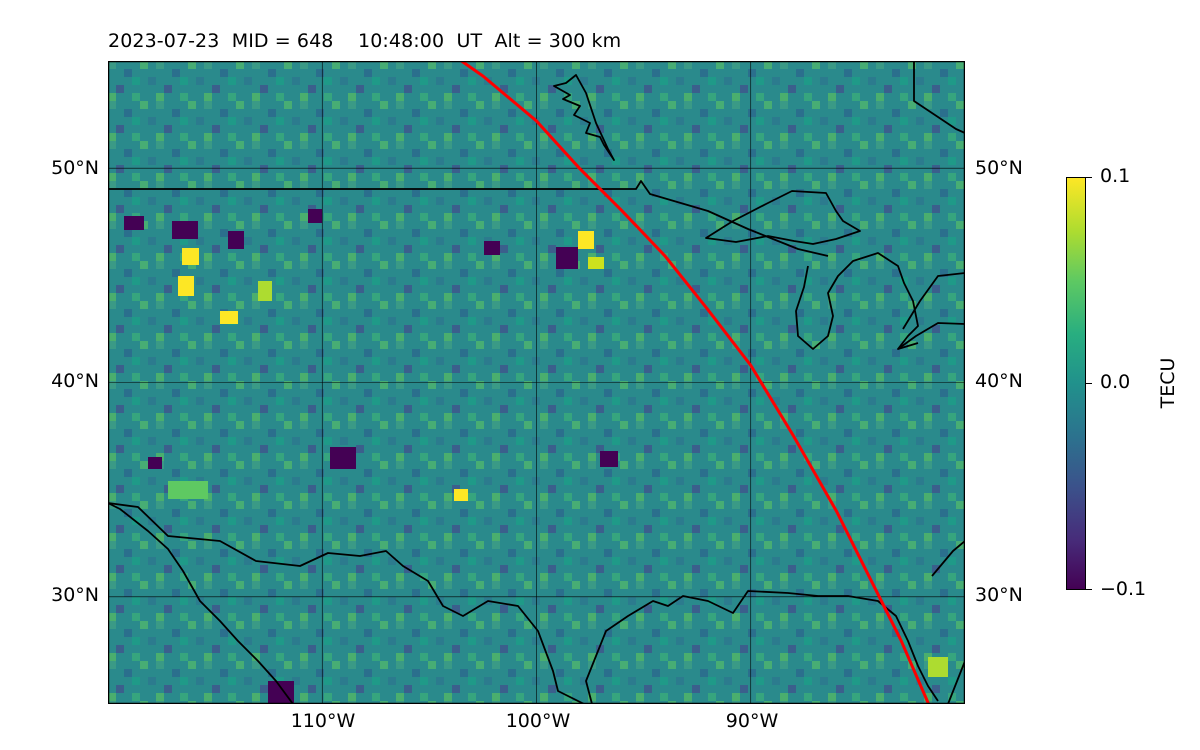 The image size is (1200, 750). I want to click on gulf-coast, so click(762, 647).